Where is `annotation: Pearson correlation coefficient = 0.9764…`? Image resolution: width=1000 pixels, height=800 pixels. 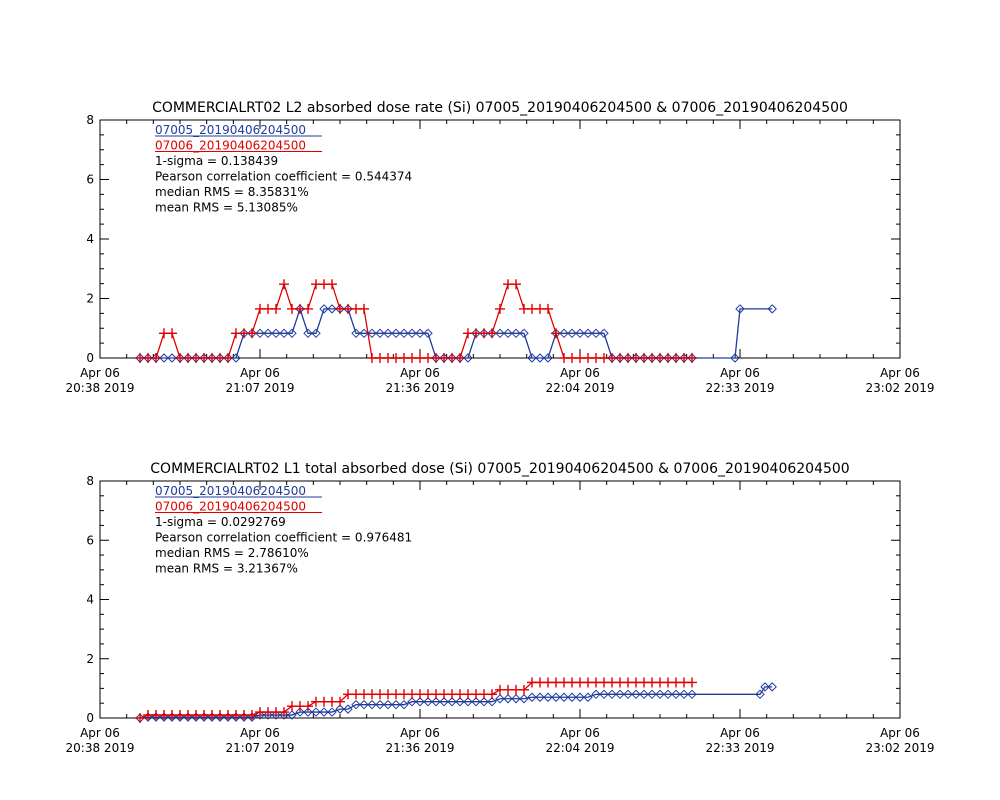
annotation: Pearson correlation coefficient = 0.9764… is located at coordinates (283, 538).